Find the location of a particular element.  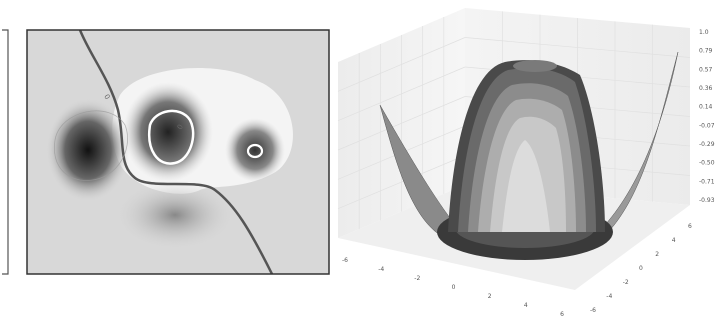

z-tick-label: -0.71 is located at coordinates (707, 181).